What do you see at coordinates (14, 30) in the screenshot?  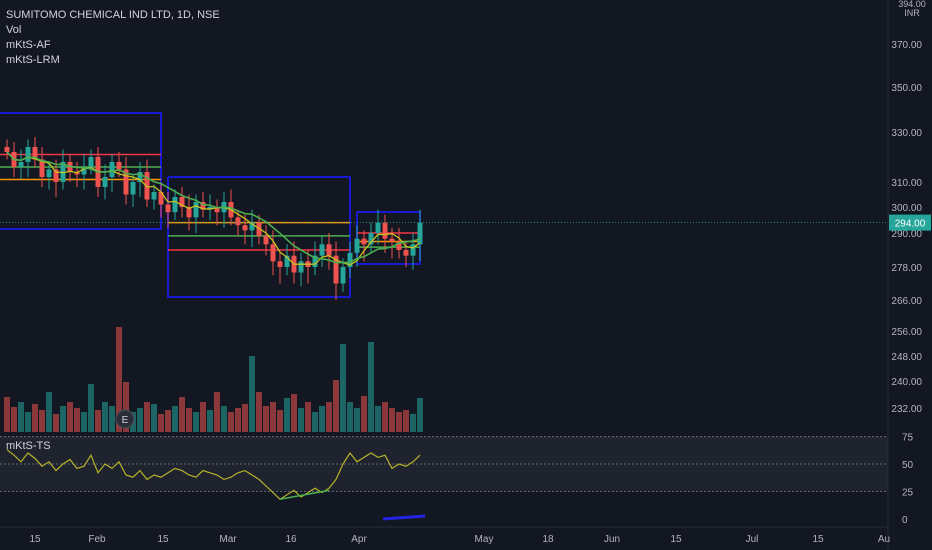 I see `indicator-vol: Vol` at bounding box center [14, 30].